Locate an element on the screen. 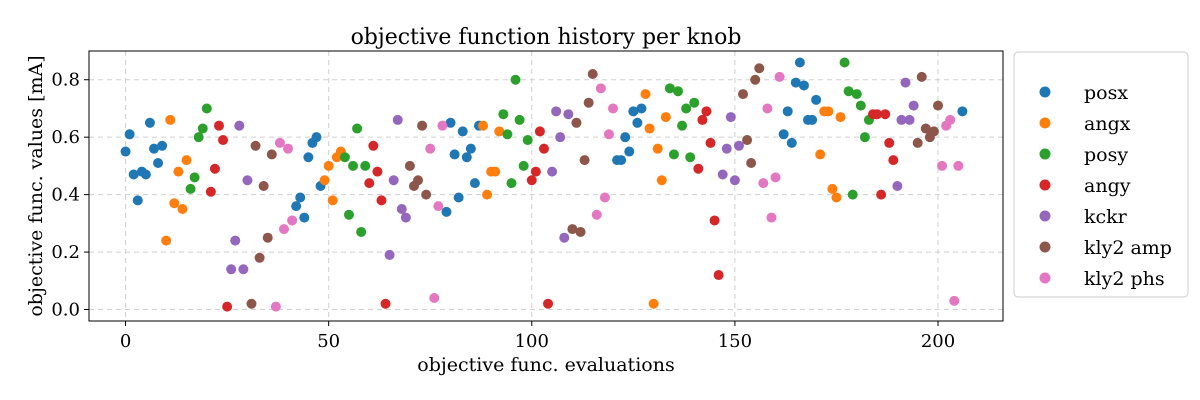 The image size is (1200, 400). x-tick-label: 0 is located at coordinates (125, 341).